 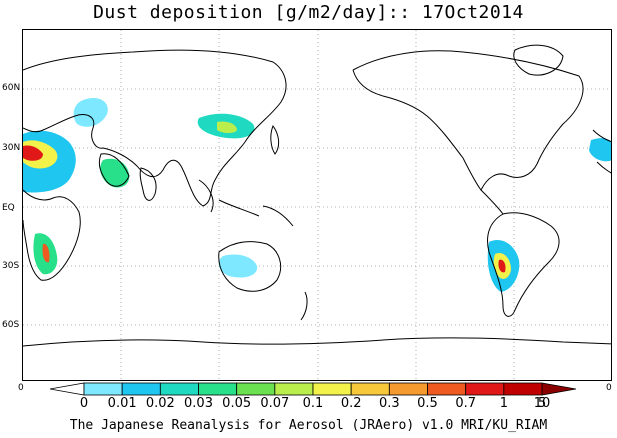 What do you see at coordinates (122, 403) in the screenshot?
I see `colorbar-tick-label: 0.01` at bounding box center [122, 403].